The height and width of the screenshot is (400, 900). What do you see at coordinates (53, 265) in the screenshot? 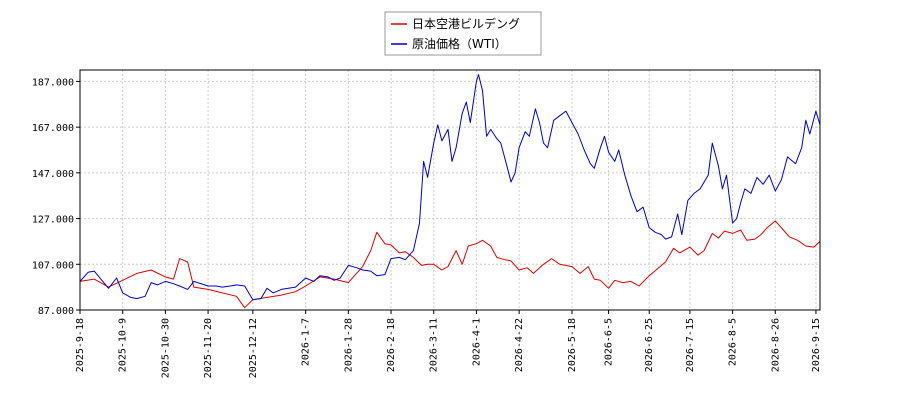
I see `y-tick-label: 107.000` at bounding box center [53, 265].